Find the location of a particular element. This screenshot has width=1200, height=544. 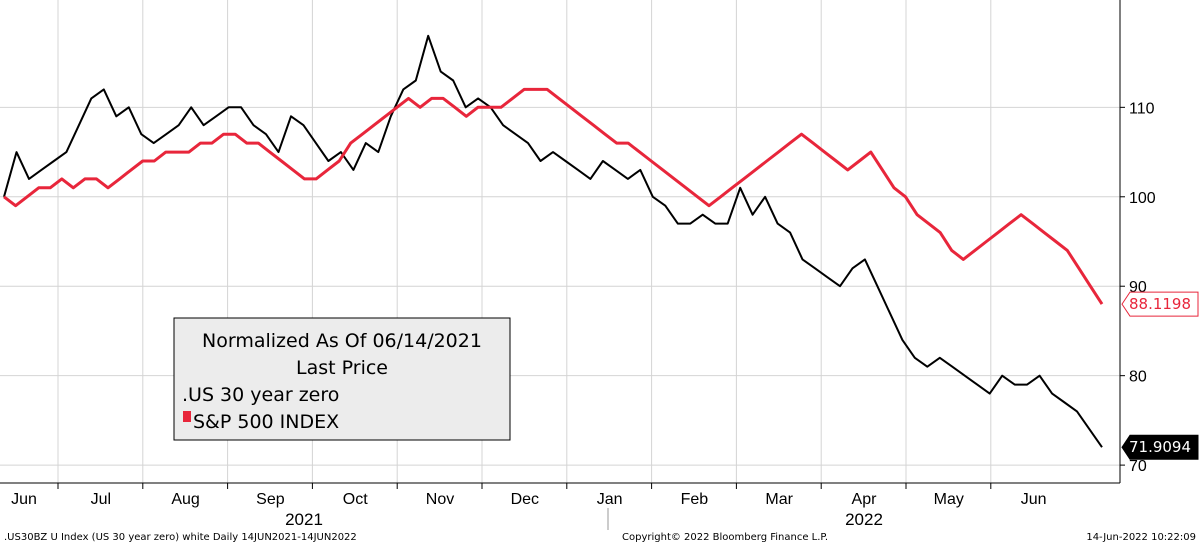

last-value-tags: 71.9094 88.1198 is located at coordinates (1160, 375).